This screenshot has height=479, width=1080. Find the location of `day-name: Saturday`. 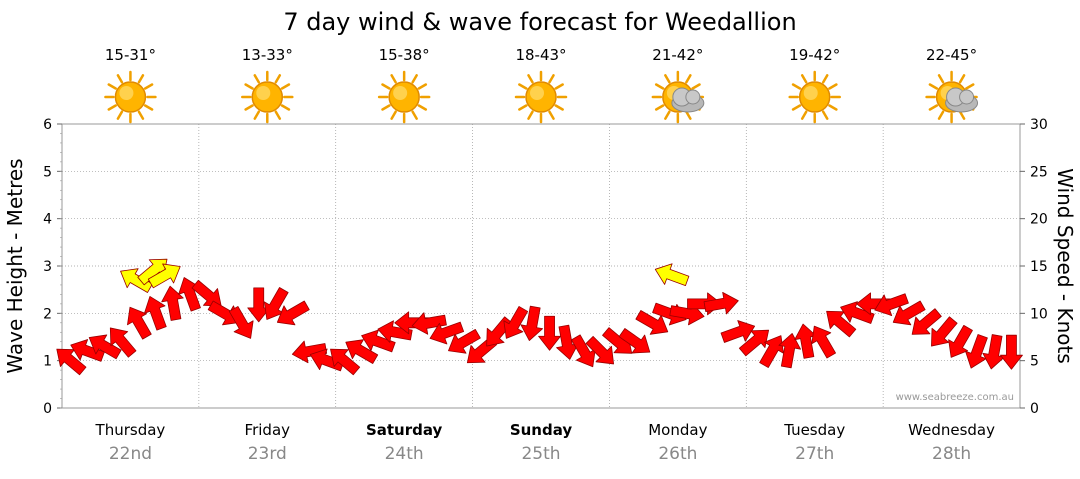

day-name: Saturday is located at coordinates (404, 430).